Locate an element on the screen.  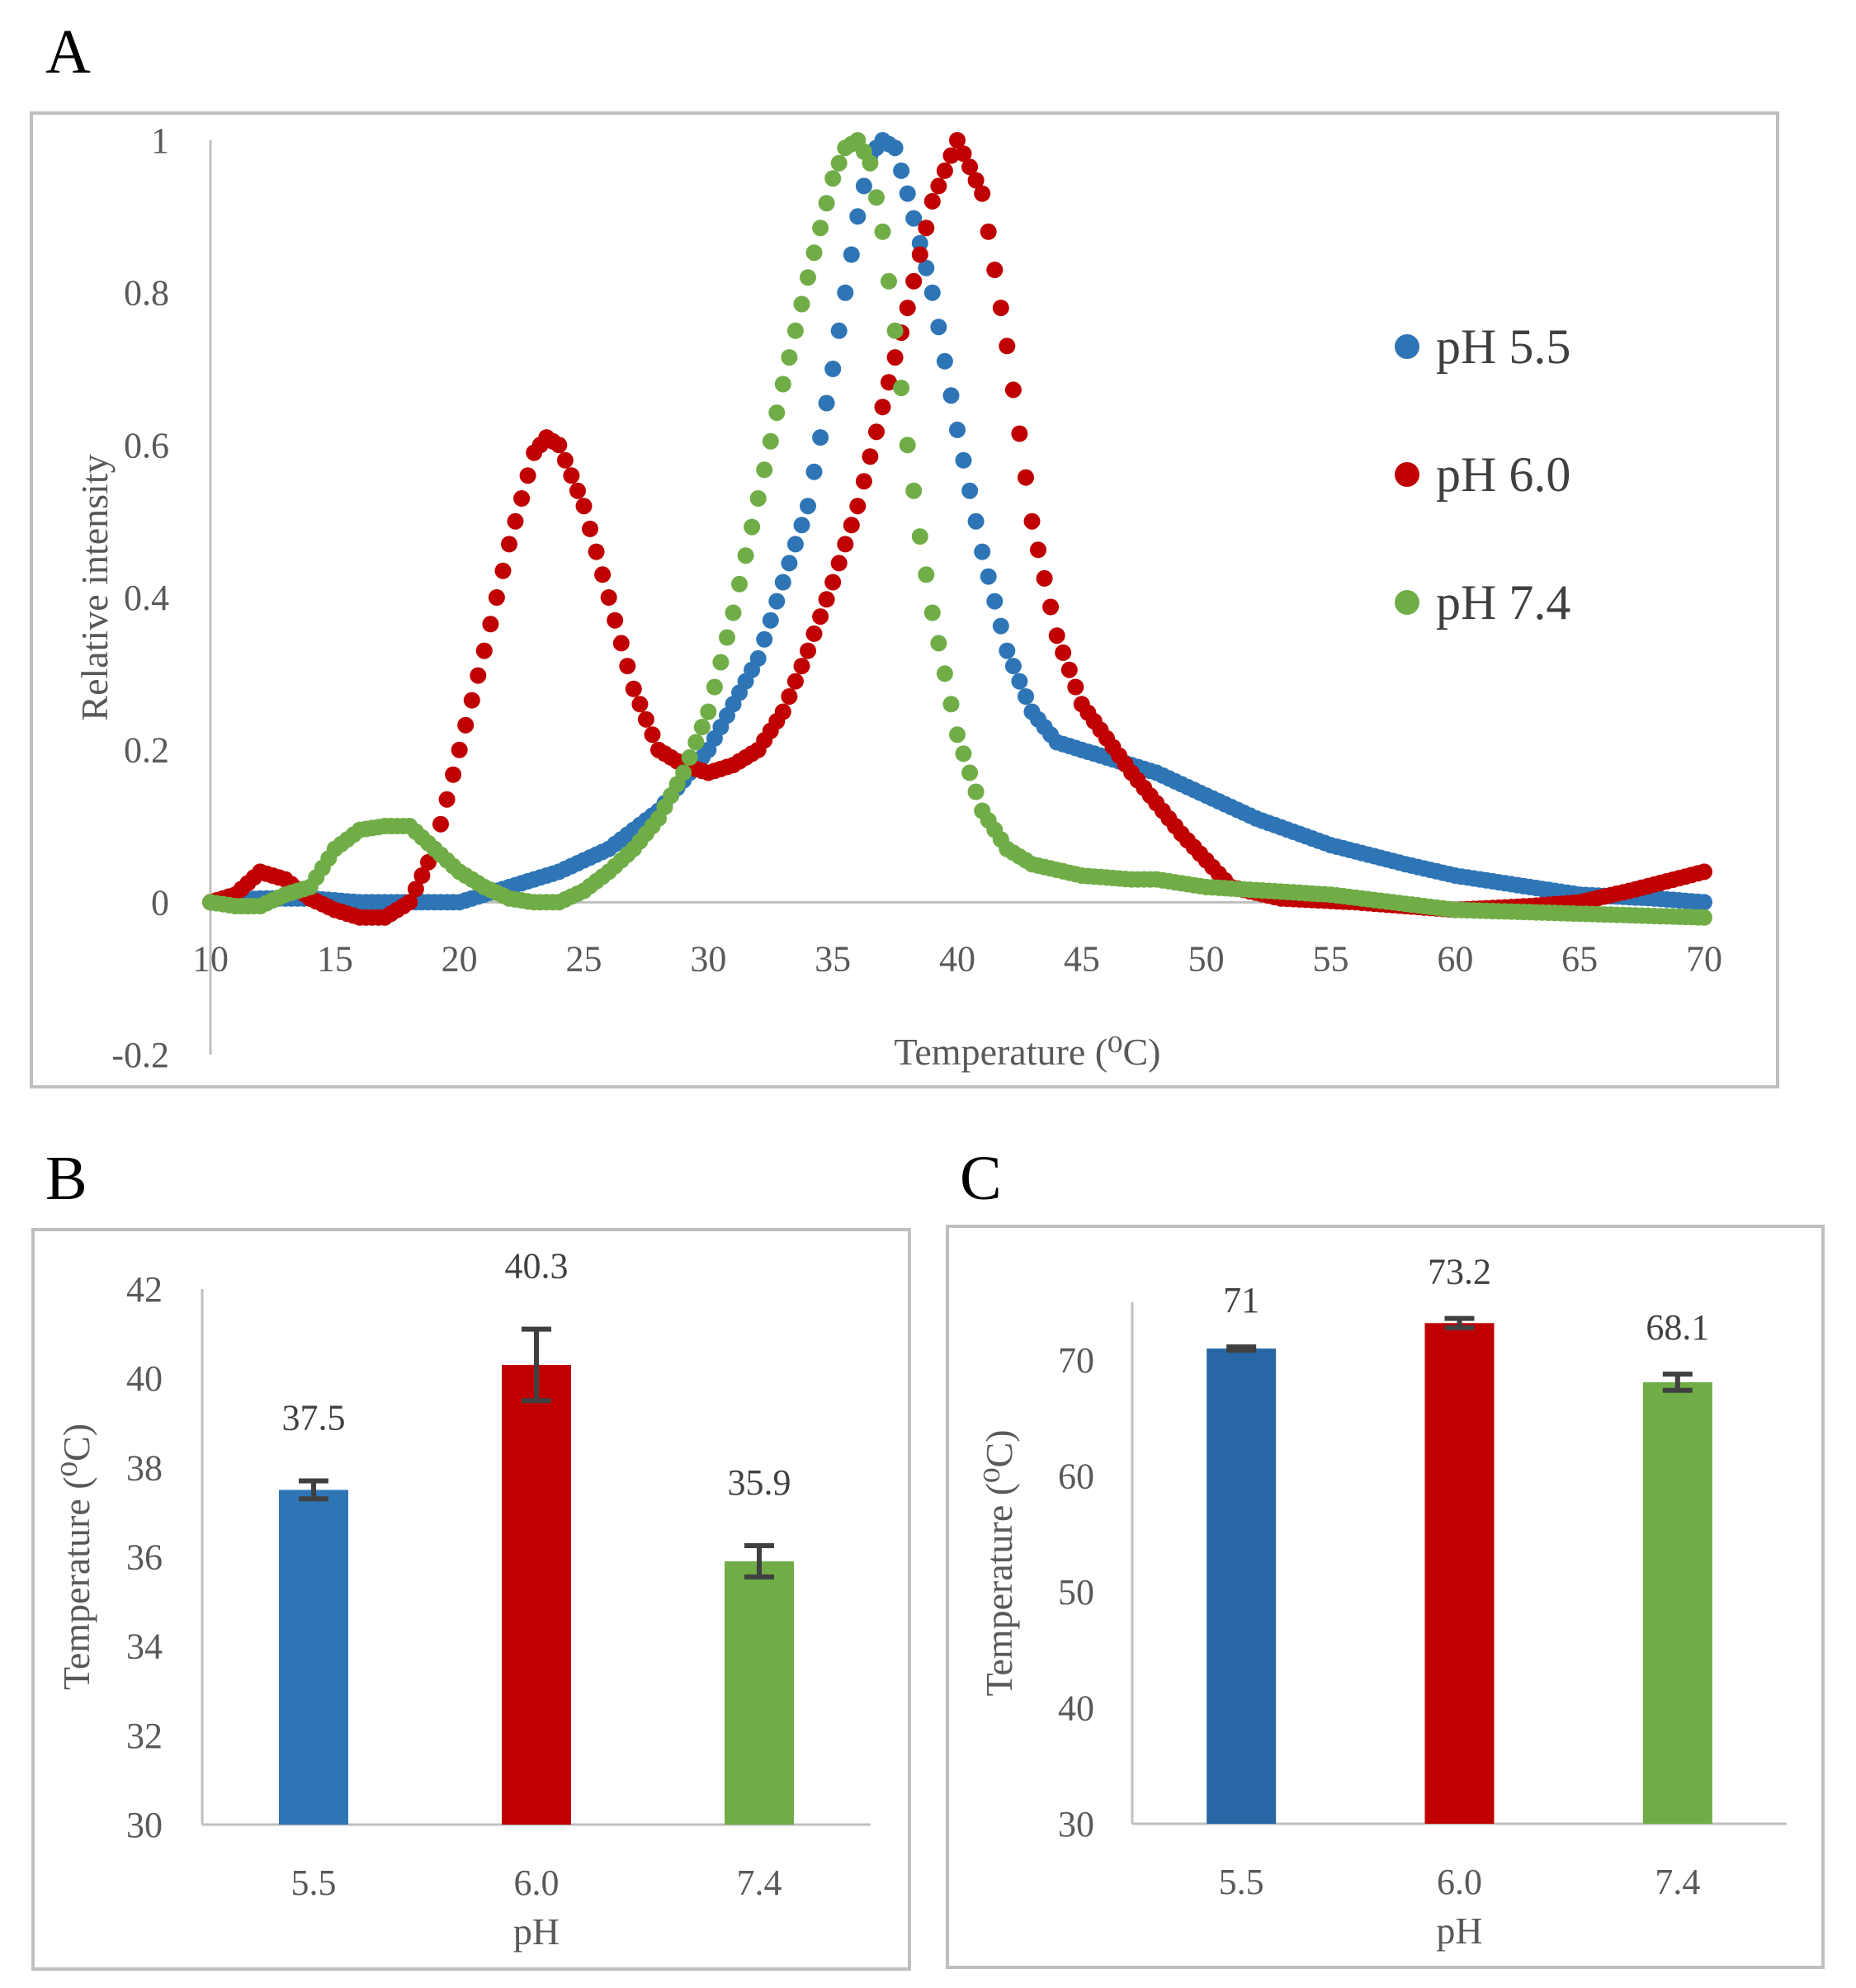
chart-c-value-label: 71 is located at coordinates (1241, 1300).